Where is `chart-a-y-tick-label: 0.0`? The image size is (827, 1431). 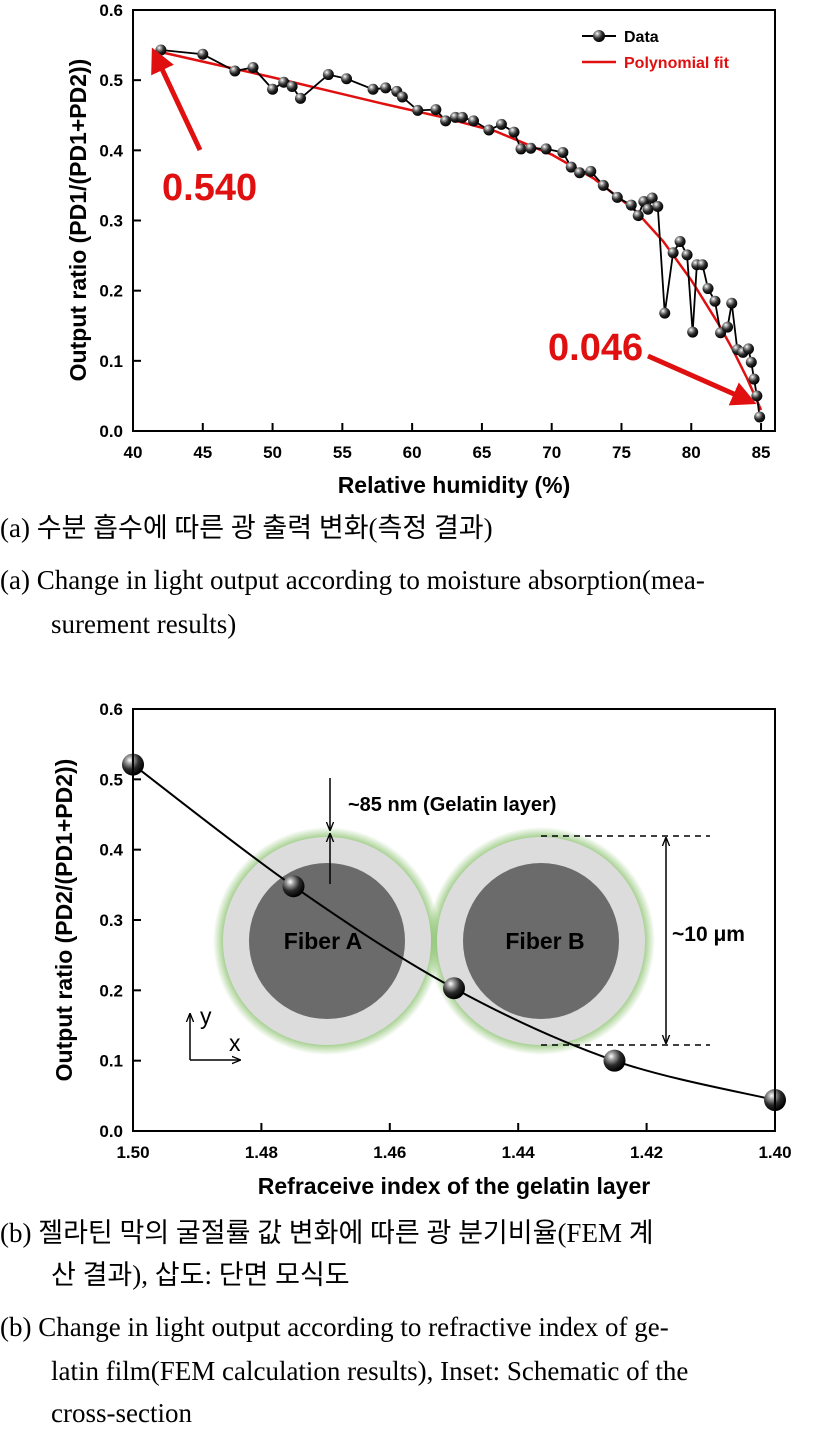 chart-a-y-tick-label: 0.0 is located at coordinates (111, 431).